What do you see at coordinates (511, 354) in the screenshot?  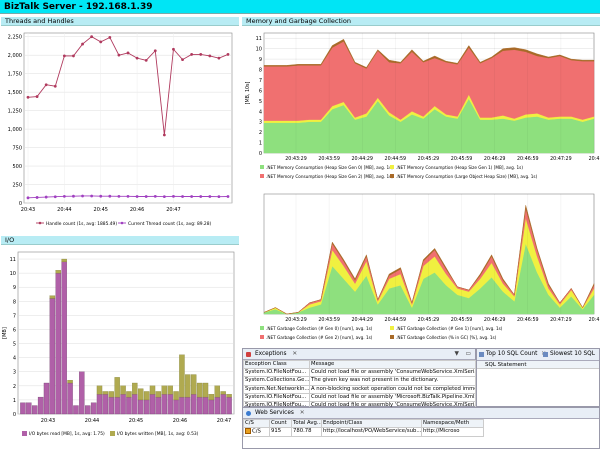 I see `tab-top10-sql: Top 10 SQL Count ✕` at bounding box center [511, 354].